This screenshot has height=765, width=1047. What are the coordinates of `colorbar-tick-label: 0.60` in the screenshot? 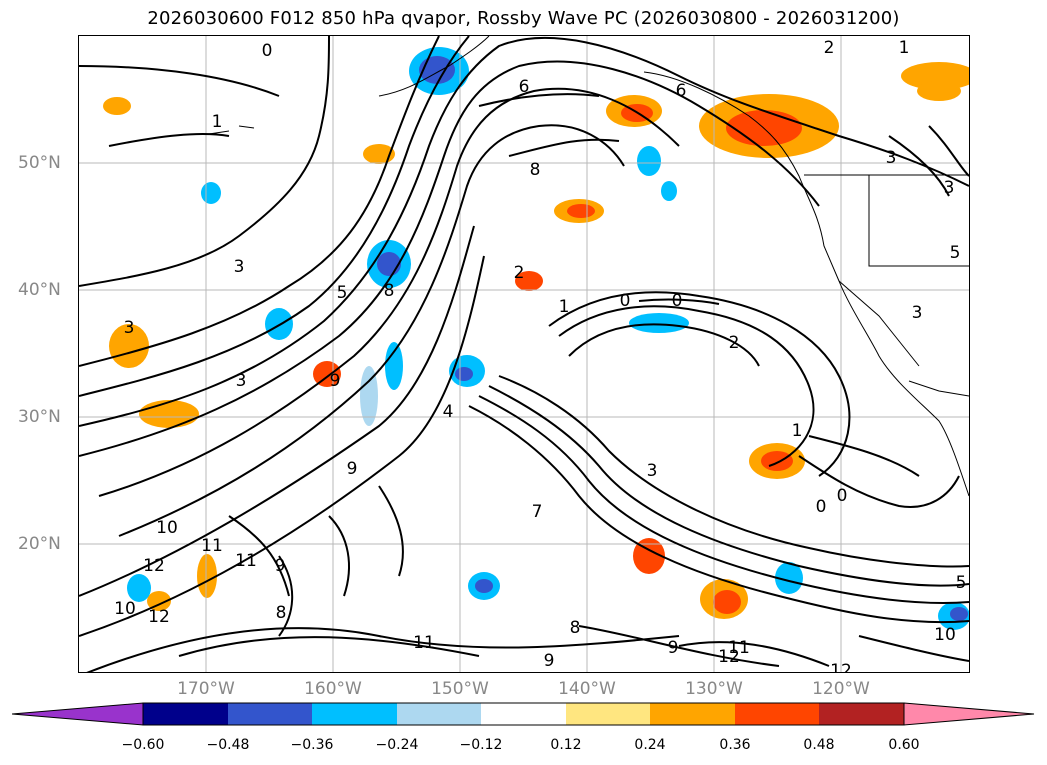 It's located at (904, 745).